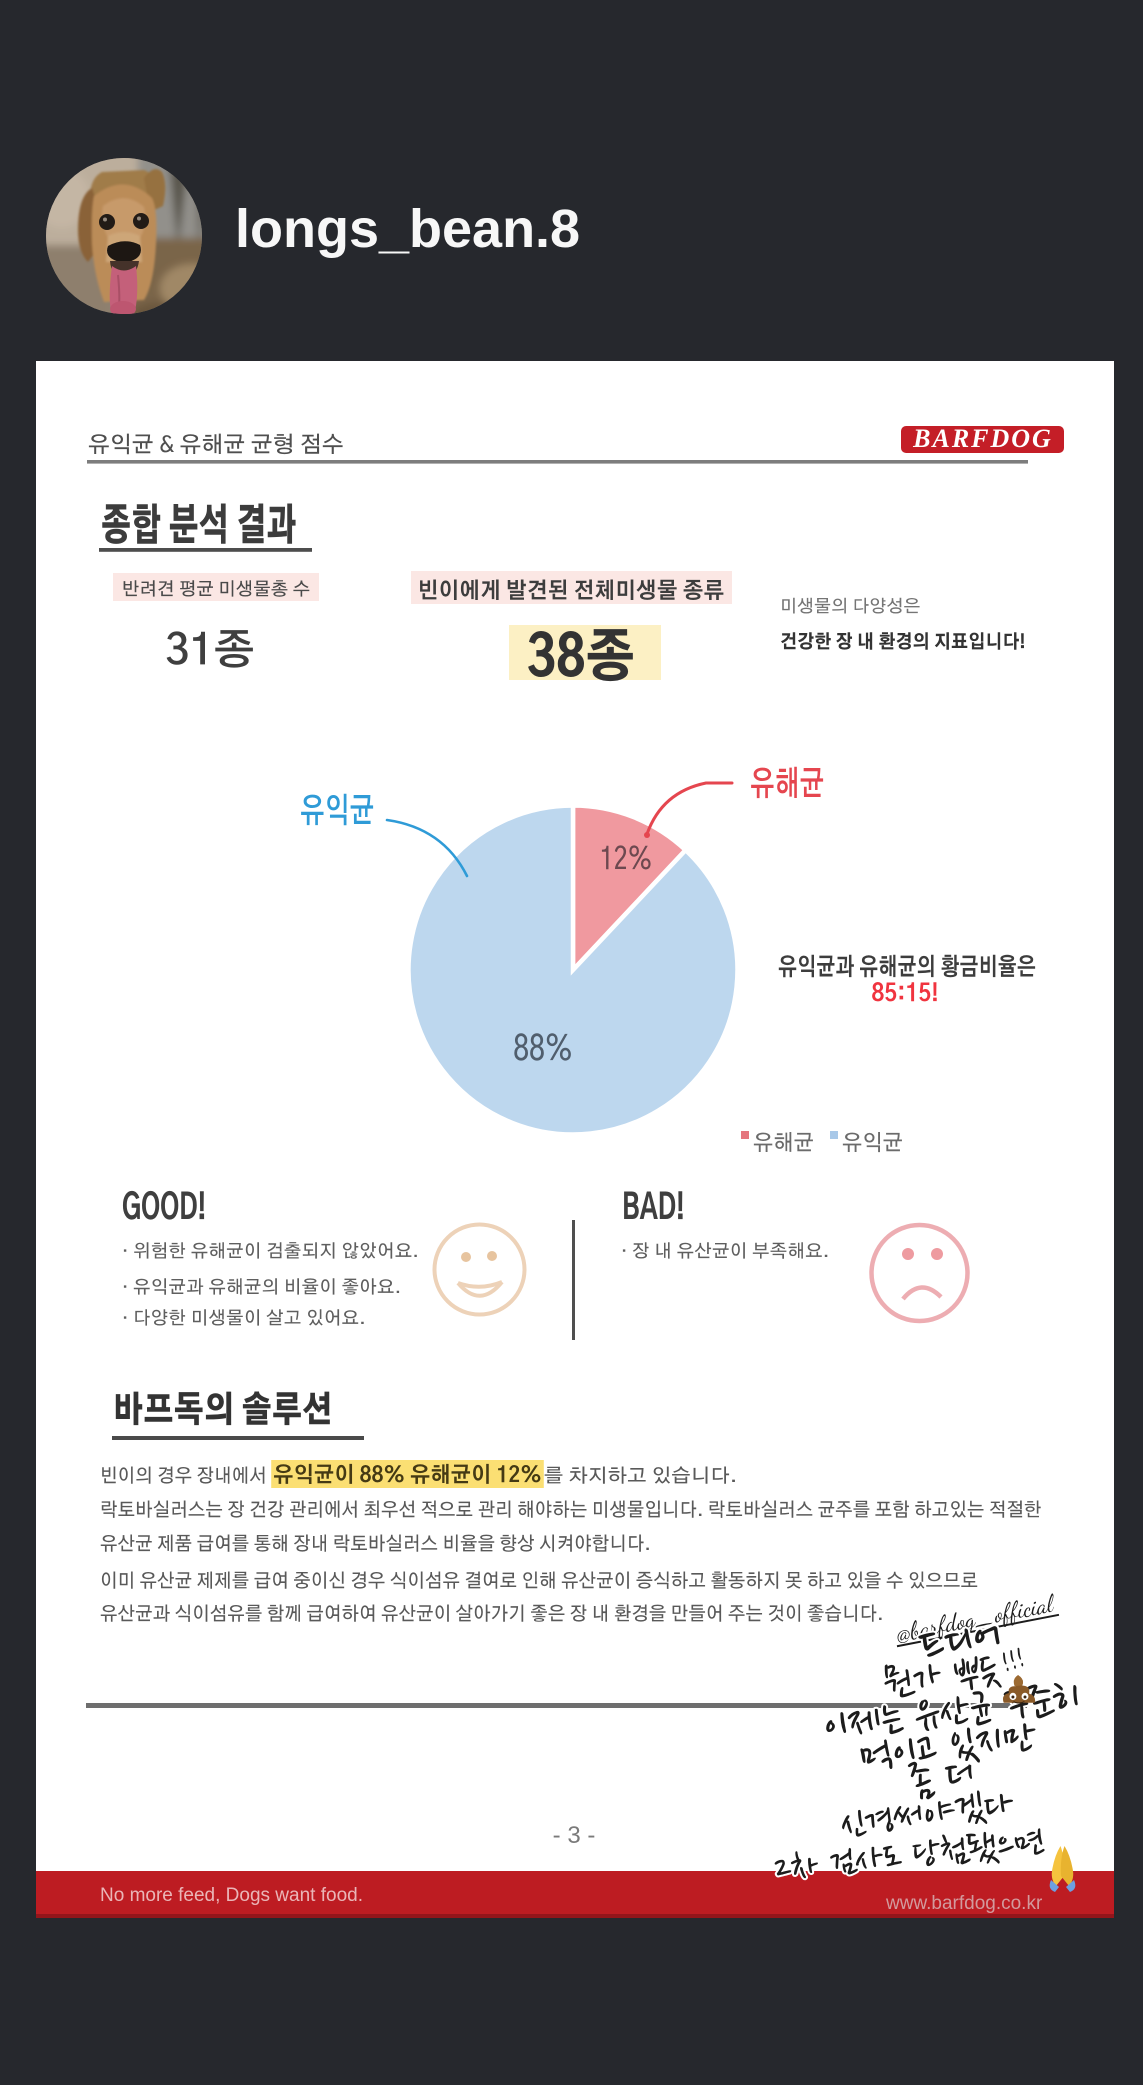  What do you see at coordinates (964, 1903) in the screenshot?
I see `svg-text: www.barfdog.co.kr` at bounding box center [964, 1903].